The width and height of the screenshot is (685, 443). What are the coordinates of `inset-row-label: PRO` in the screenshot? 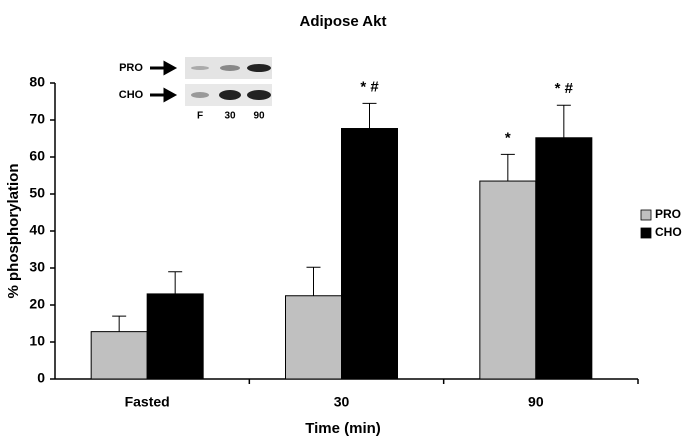 It's located at (131, 68).